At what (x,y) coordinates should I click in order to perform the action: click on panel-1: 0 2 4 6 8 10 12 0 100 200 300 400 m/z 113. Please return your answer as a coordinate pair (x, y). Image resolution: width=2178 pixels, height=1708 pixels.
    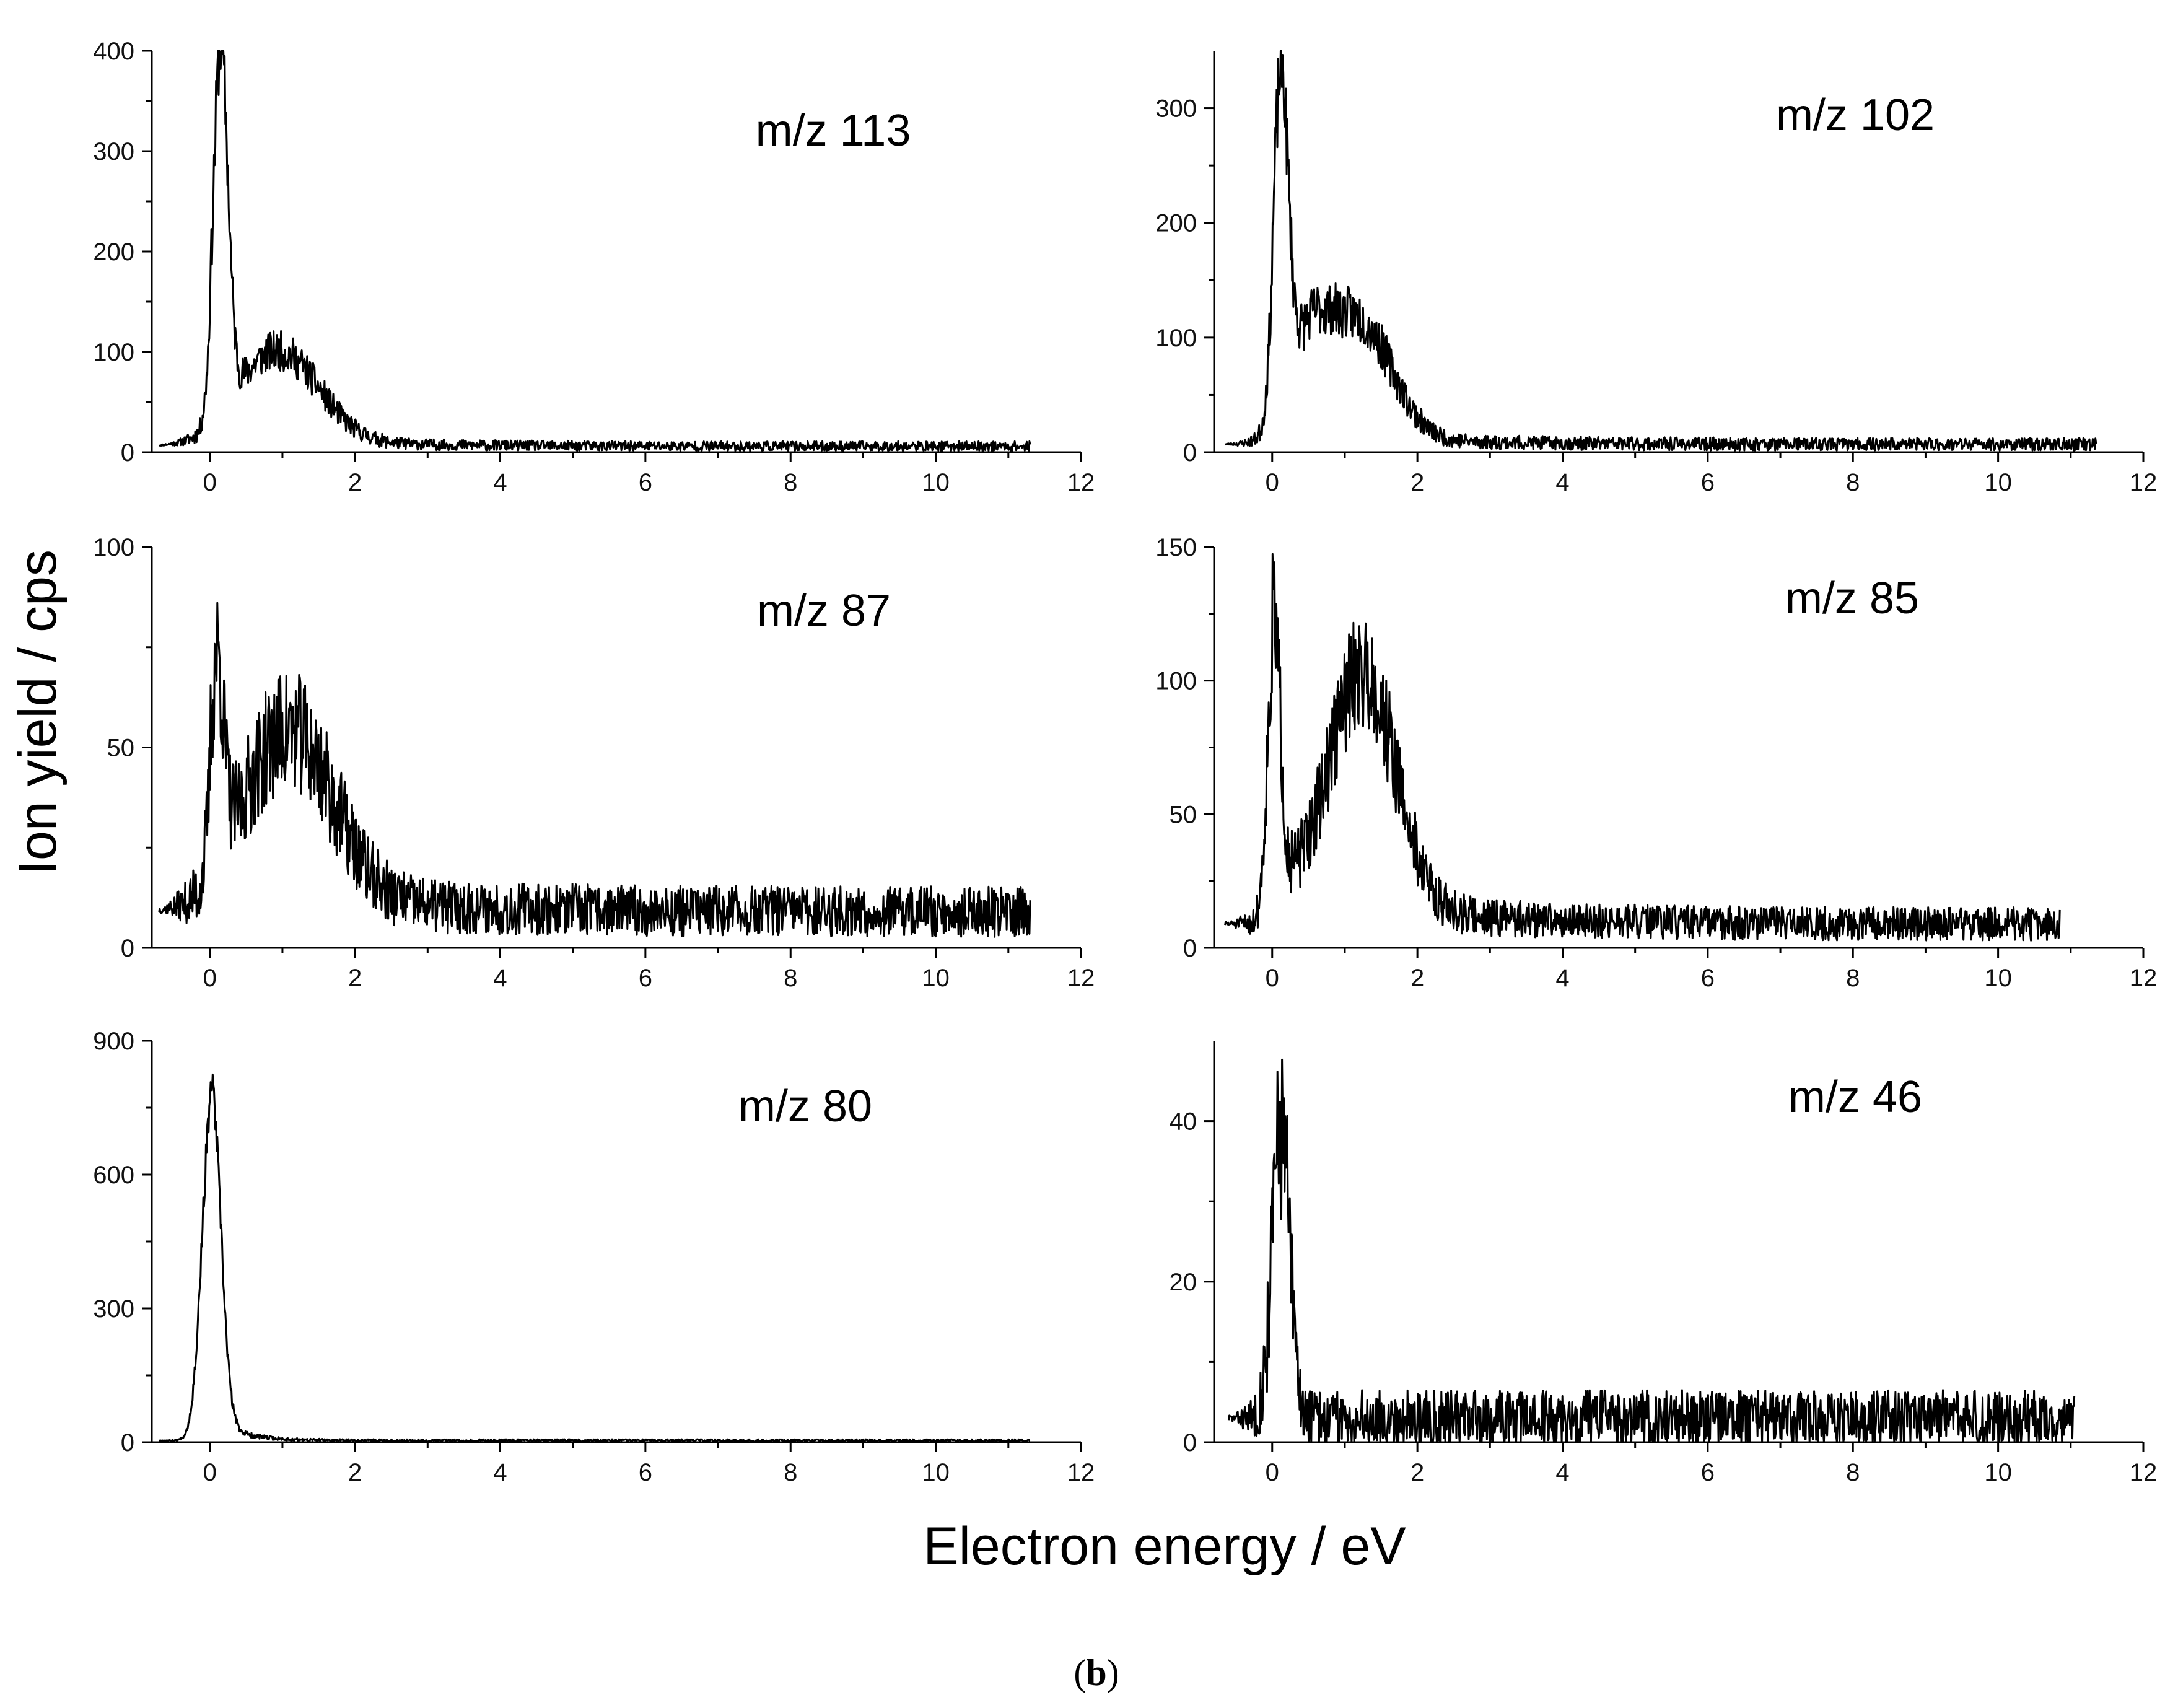
    Looking at the image, I should click on (594, 267).